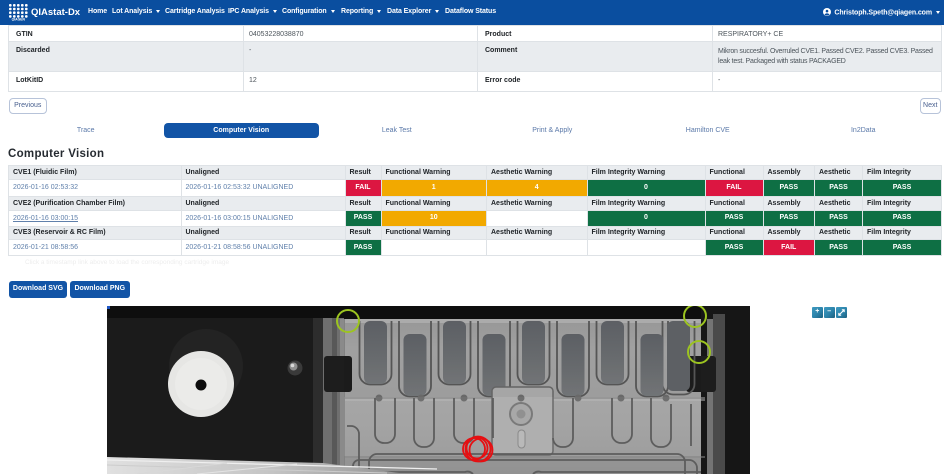  I want to click on svg-text: QIAGEN, so click(19, 19).